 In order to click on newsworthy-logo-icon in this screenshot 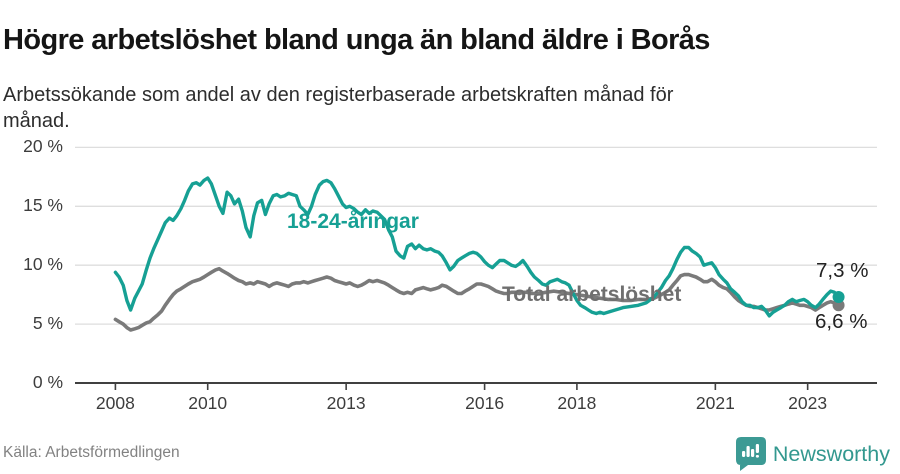, I will do `click(750, 454)`.